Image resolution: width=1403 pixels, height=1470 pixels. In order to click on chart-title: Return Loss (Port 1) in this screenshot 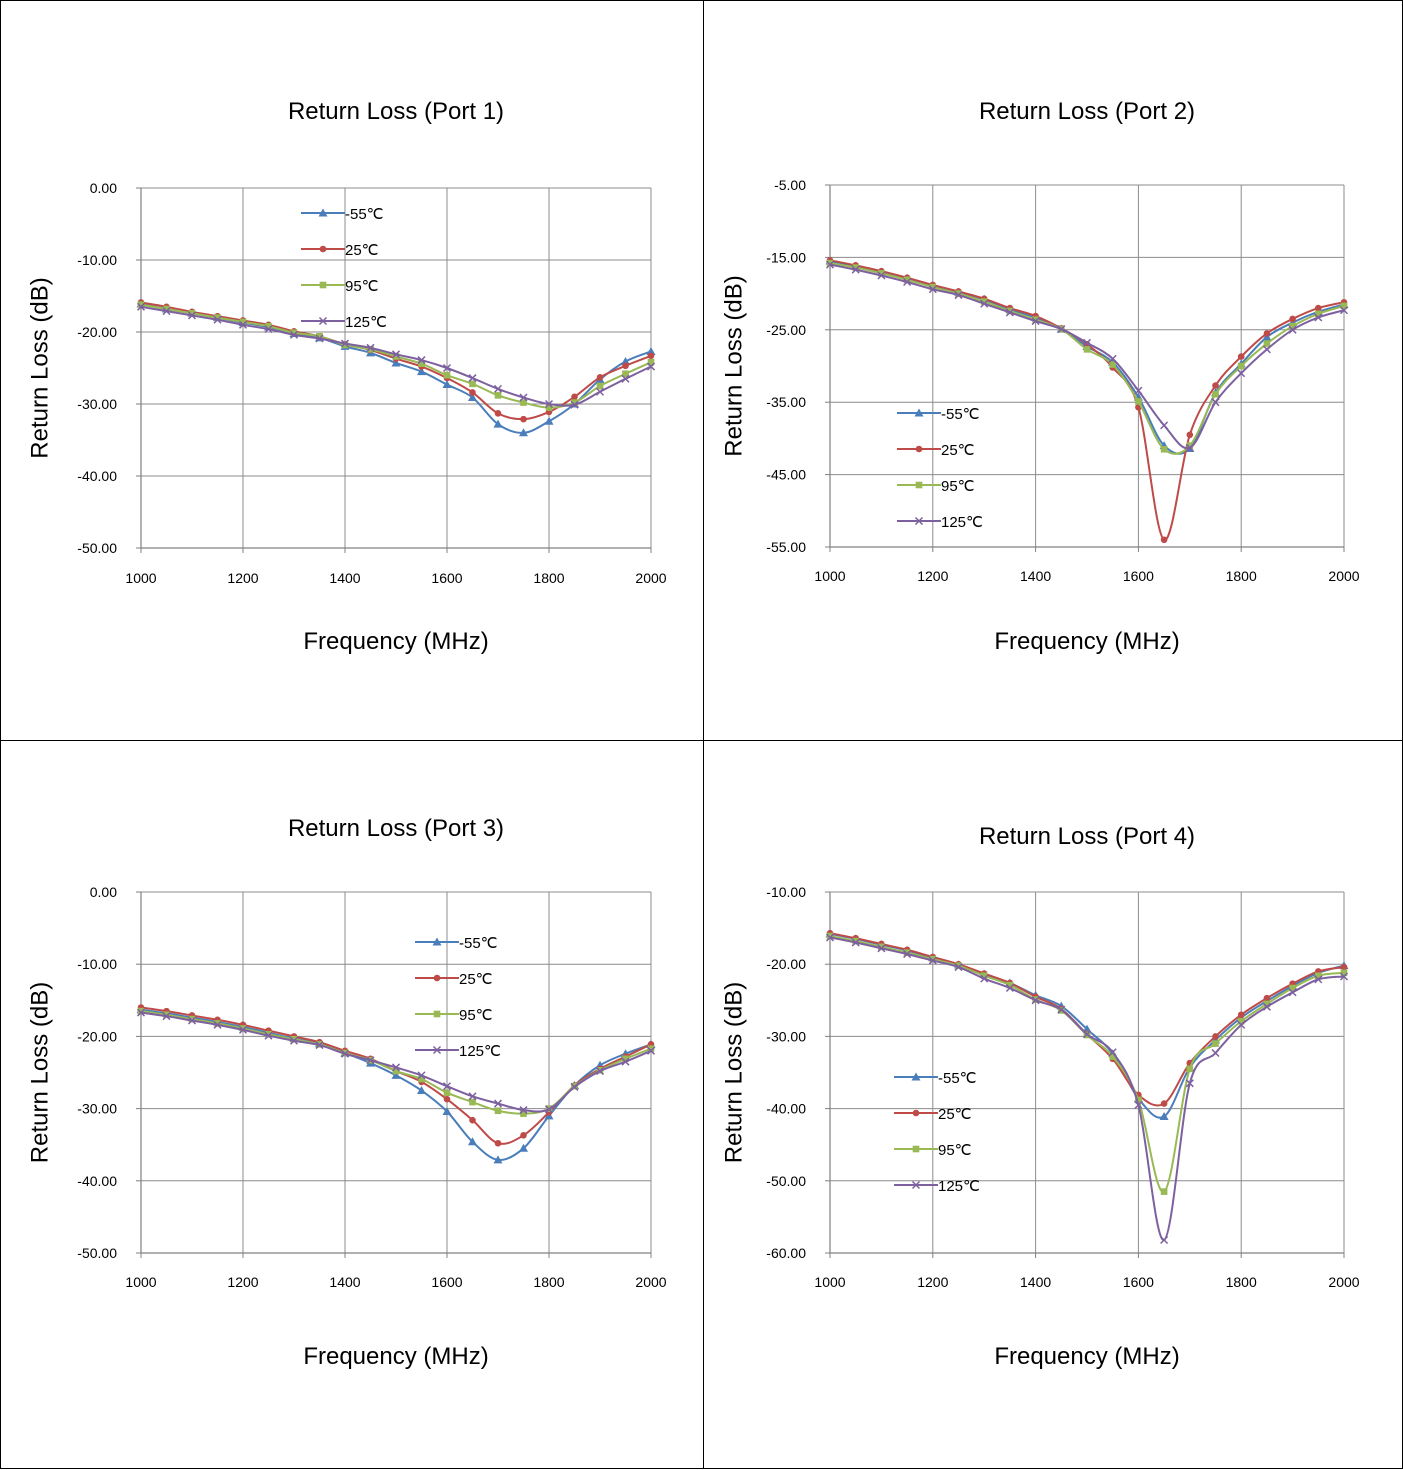, I will do `click(396, 111)`.